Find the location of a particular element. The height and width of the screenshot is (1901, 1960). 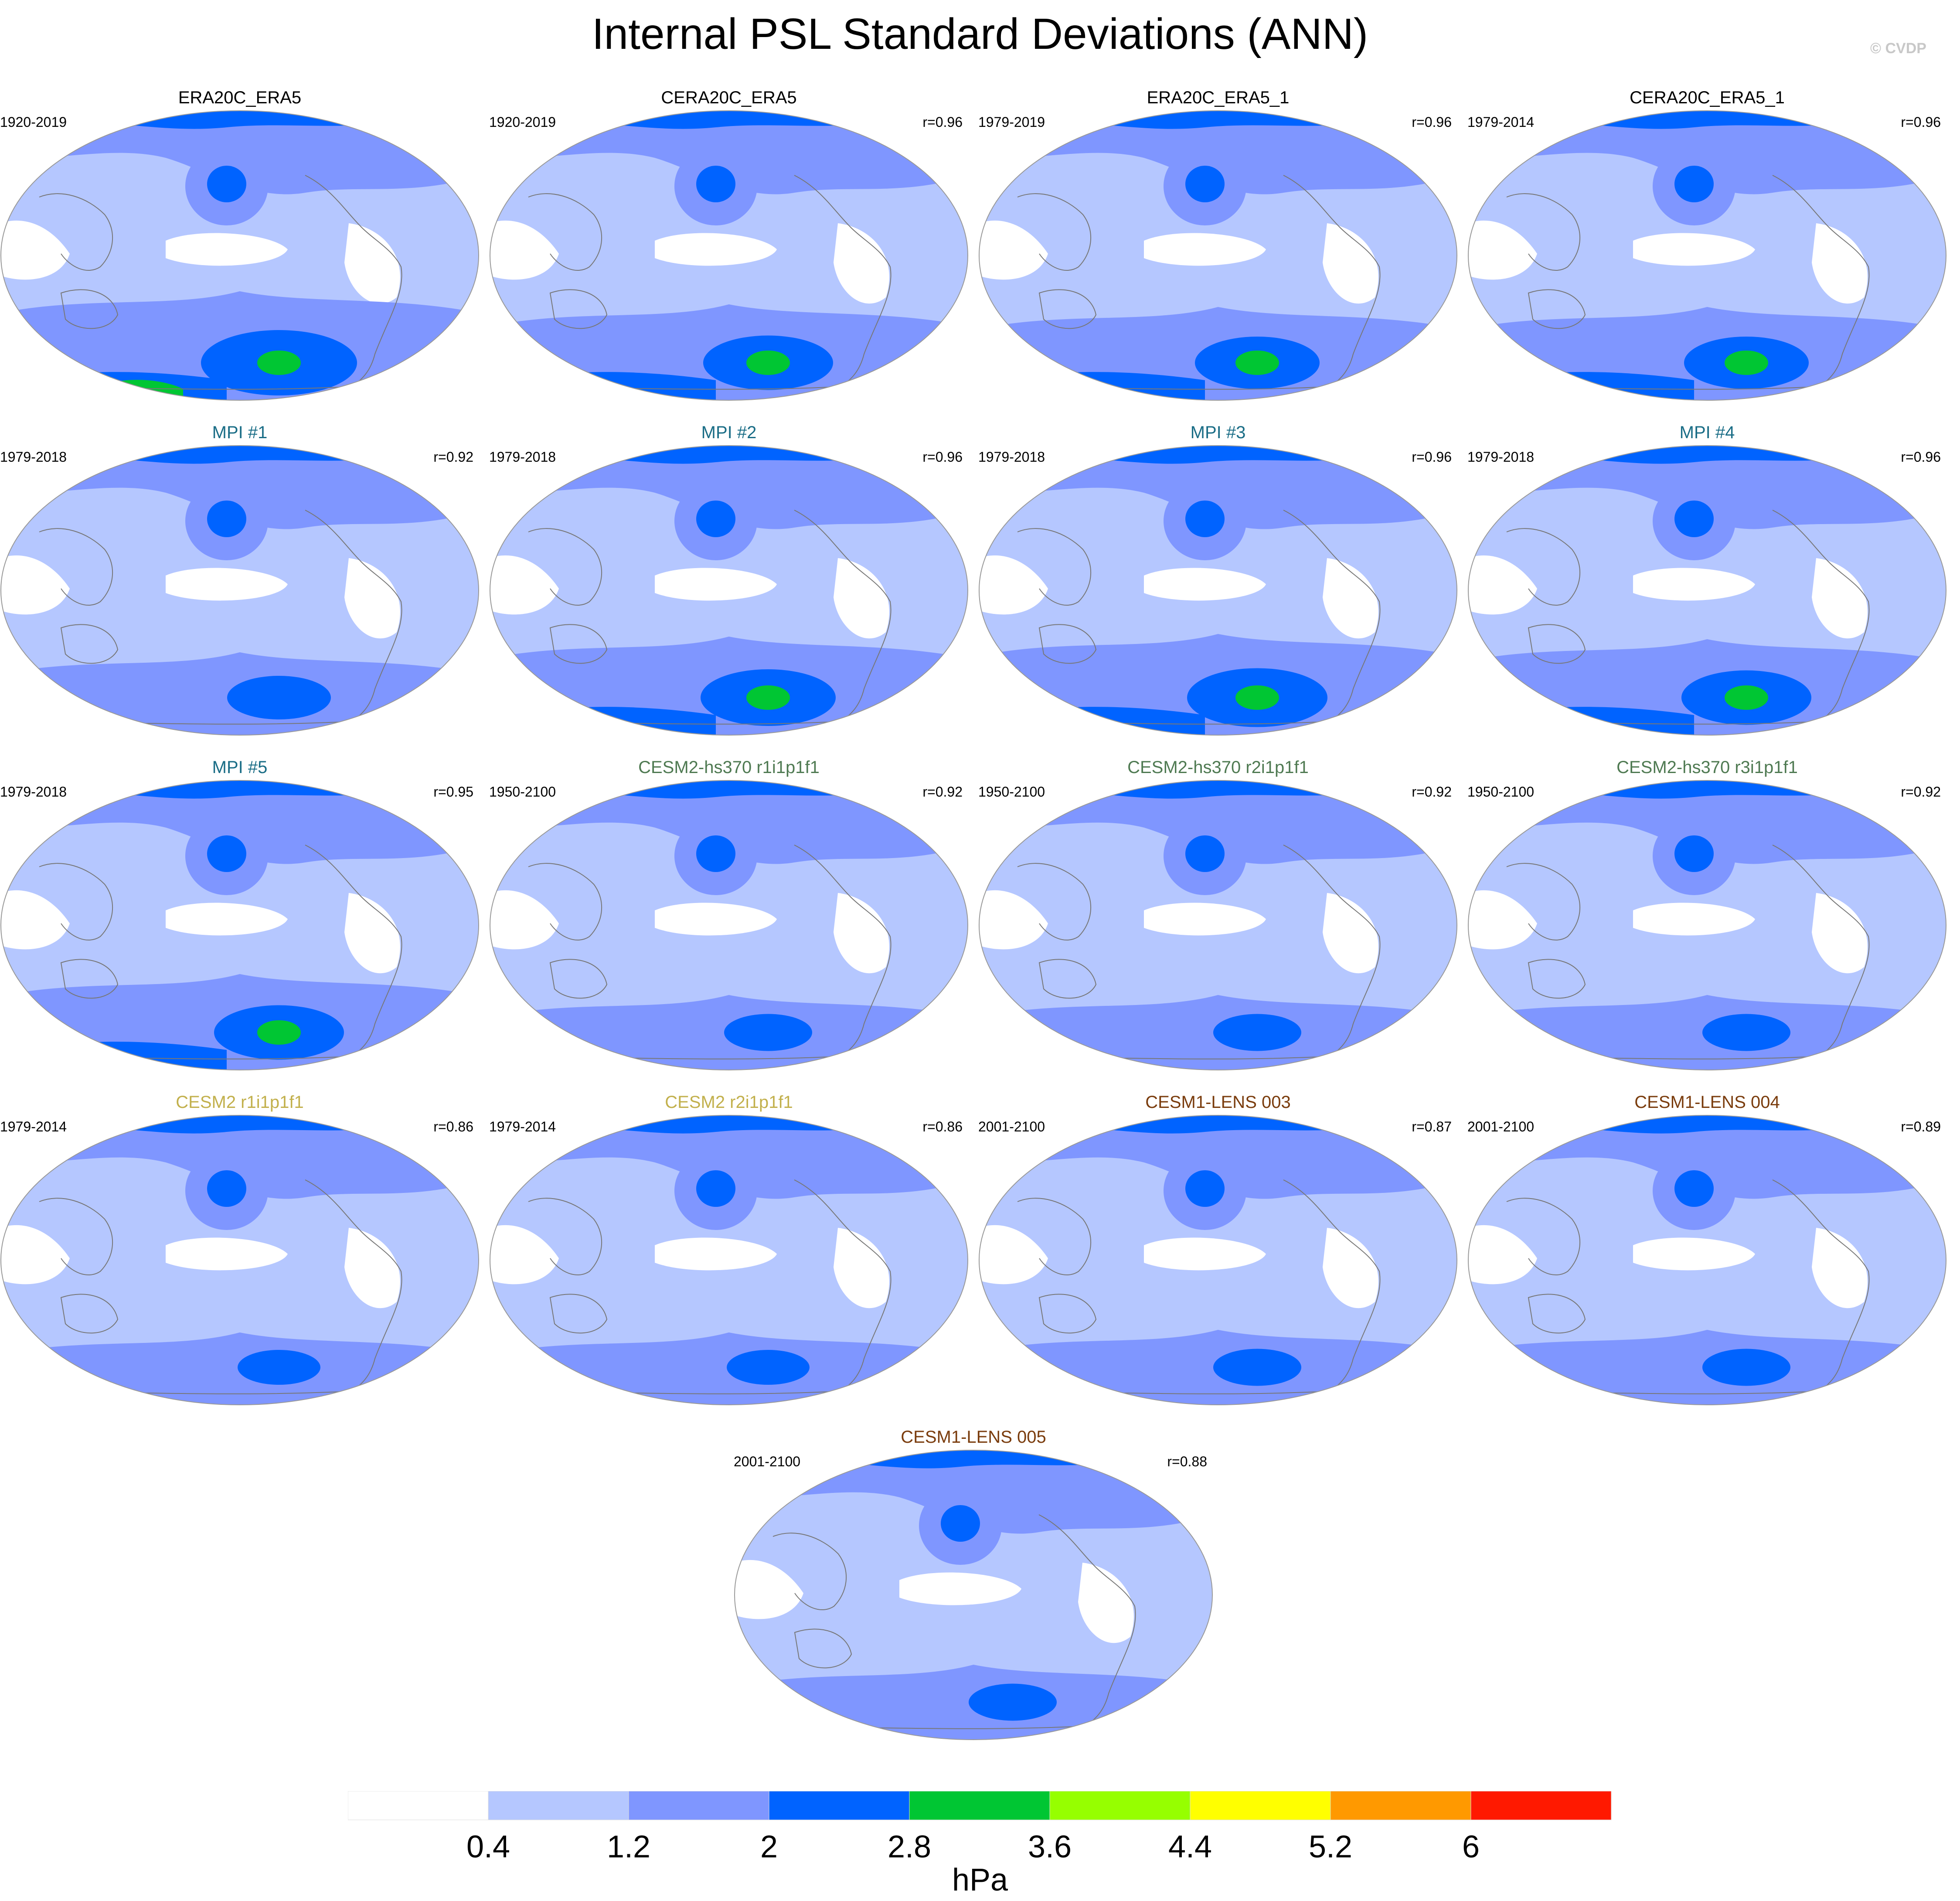

map-panel: CESM1-LENS 004 2001-2100 r=0.89 is located at coordinates (1707, 1249).